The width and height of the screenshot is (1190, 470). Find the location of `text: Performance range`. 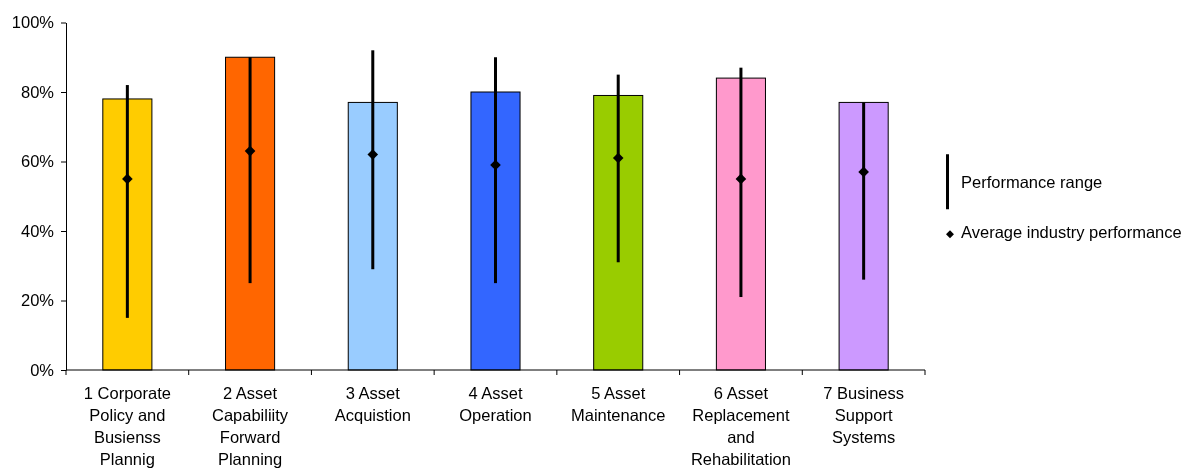

text: Performance range is located at coordinates (1032, 181).